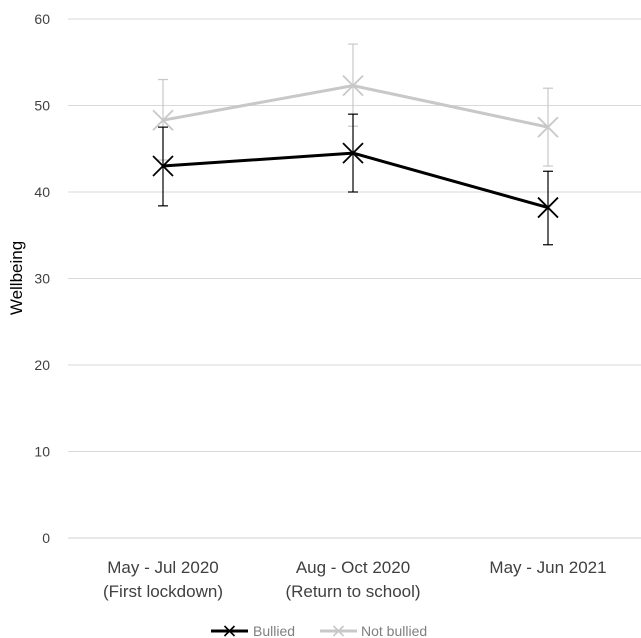 This screenshot has height=638, width=641. What do you see at coordinates (42, 452) in the screenshot?
I see `y-tick-label-10: 10` at bounding box center [42, 452].